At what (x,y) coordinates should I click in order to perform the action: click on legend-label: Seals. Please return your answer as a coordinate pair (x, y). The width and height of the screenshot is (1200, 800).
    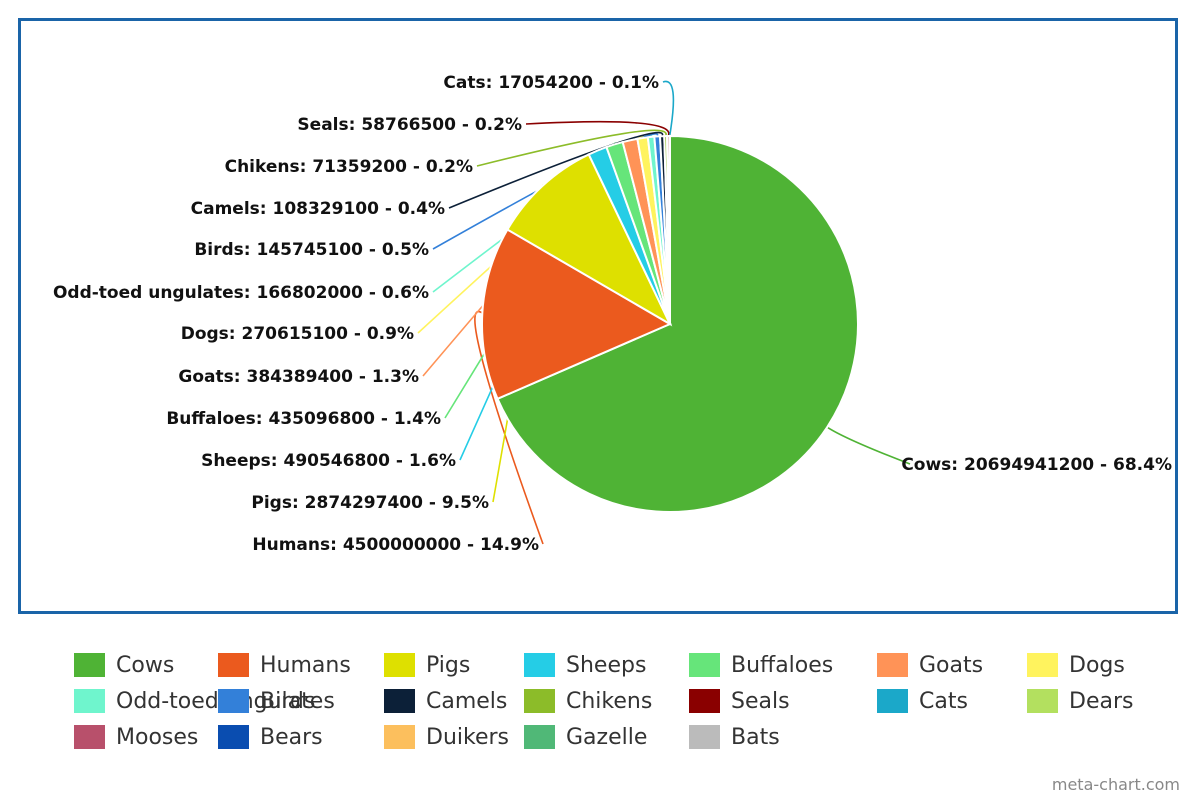
    Looking at the image, I should click on (760, 701).